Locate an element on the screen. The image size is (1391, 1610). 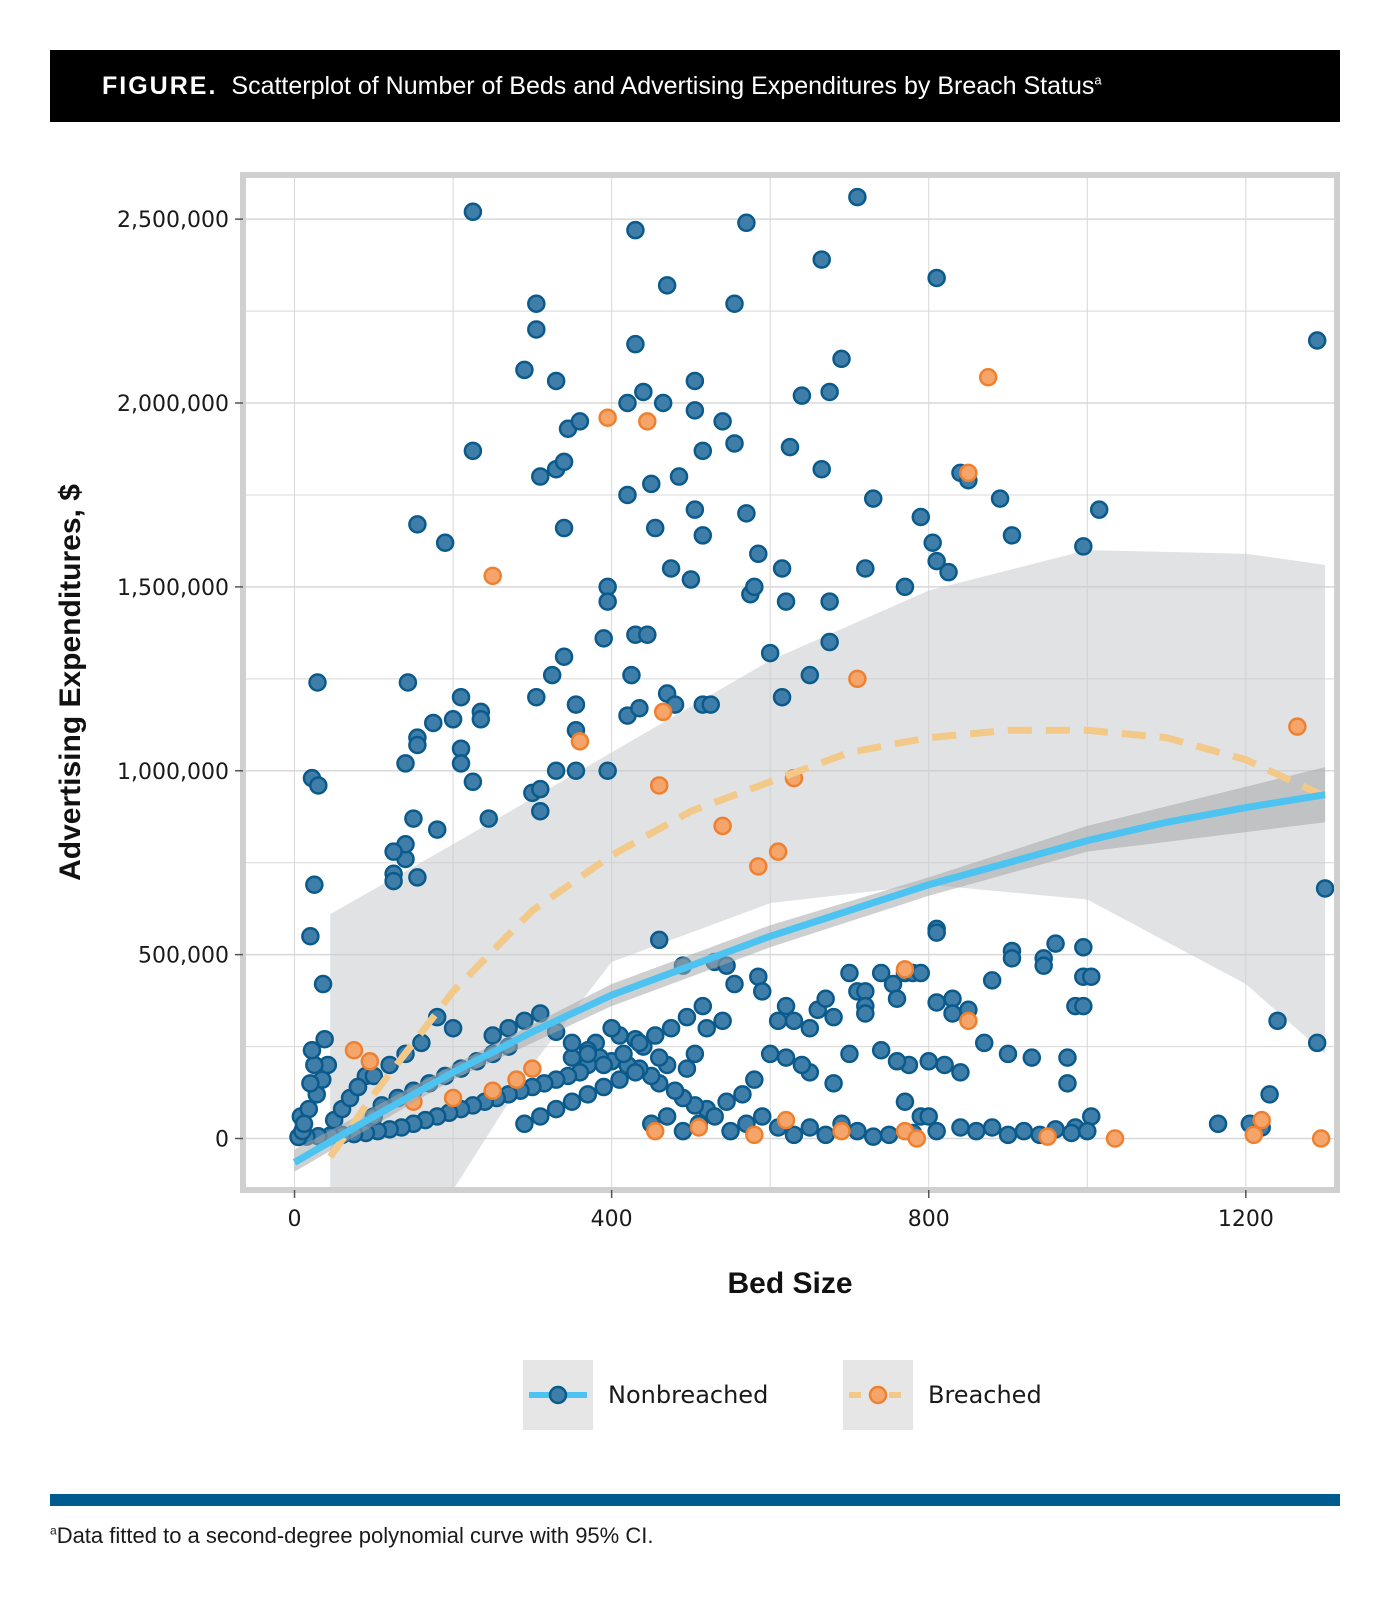
y-tick-label: 2,500,000 is located at coordinates (173, 220).